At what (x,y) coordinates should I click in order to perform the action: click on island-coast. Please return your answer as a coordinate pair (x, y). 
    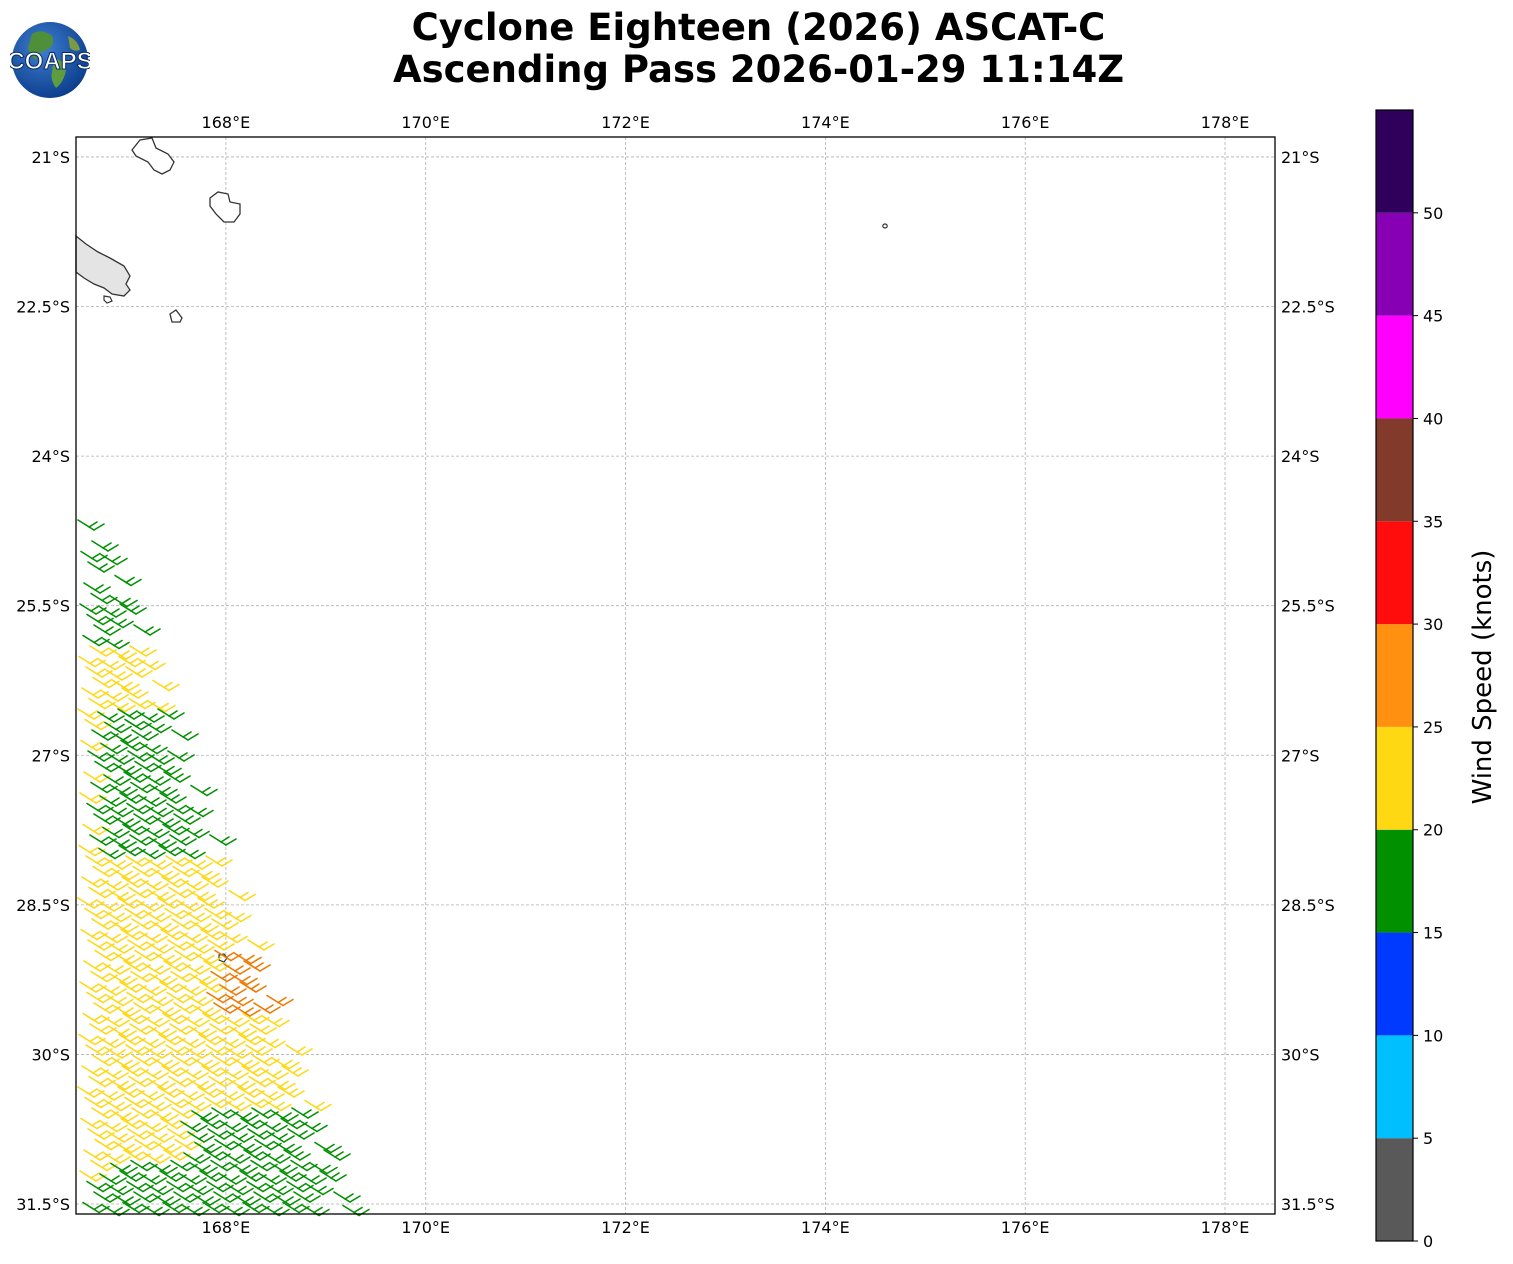
    Looking at the image, I should click on (108, 299).